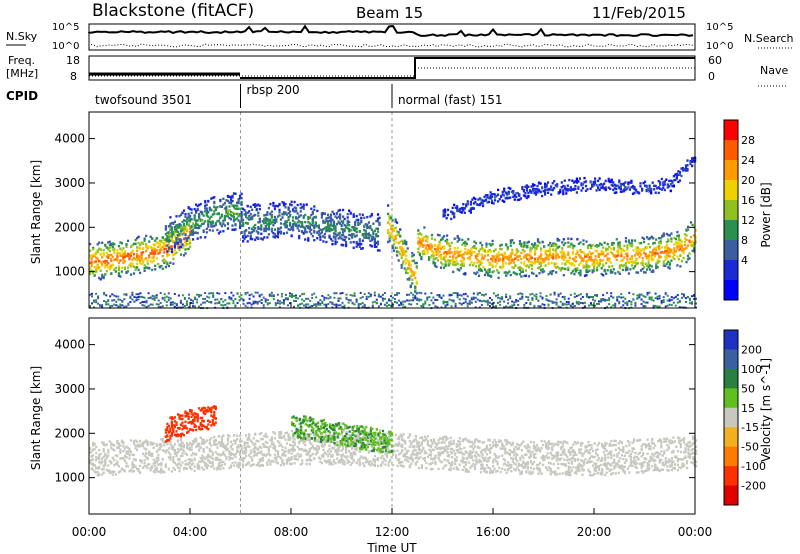 Image resolution: width=800 pixels, height=554 pixels. I want to click on colorbar-tick-2: 50, so click(748, 388).